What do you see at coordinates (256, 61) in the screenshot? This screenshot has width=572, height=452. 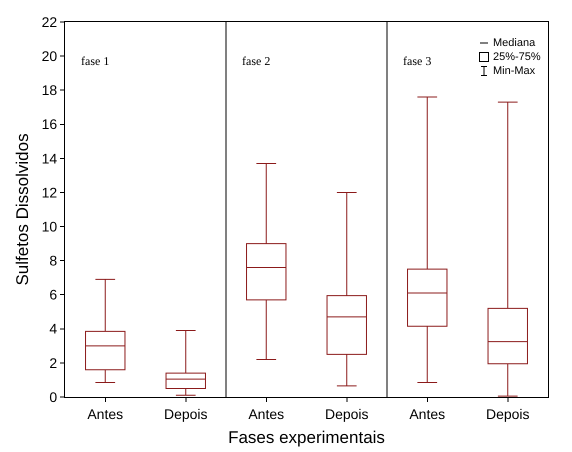 I see `annotation: fase 2` at bounding box center [256, 61].